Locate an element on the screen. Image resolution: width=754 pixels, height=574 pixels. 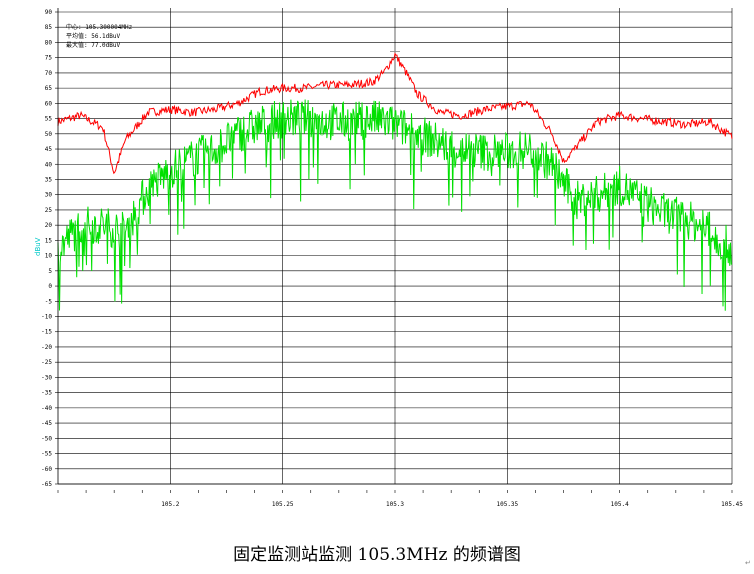
y-tick-label: 90 is located at coordinates (49, 12).